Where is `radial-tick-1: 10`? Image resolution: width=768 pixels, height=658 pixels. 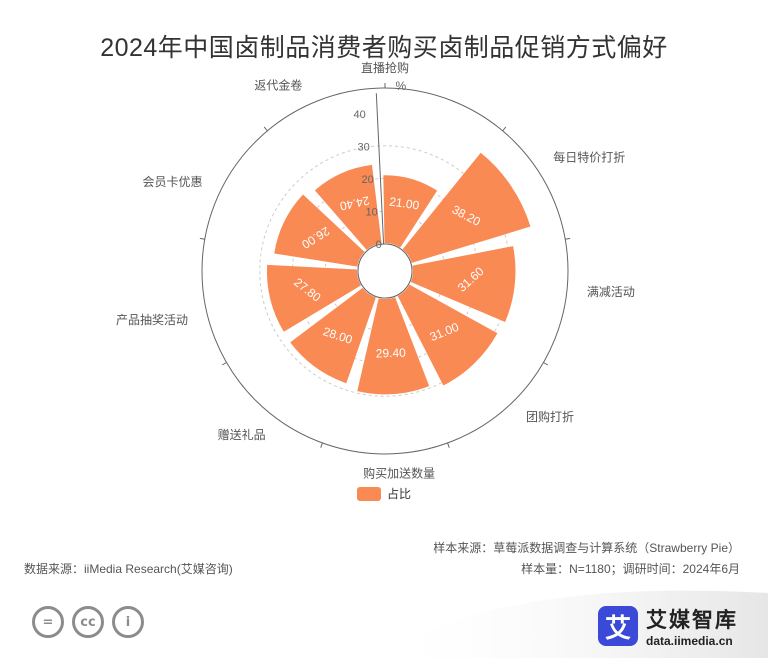 radial-tick-1: 10 is located at coordinates (371, 213).